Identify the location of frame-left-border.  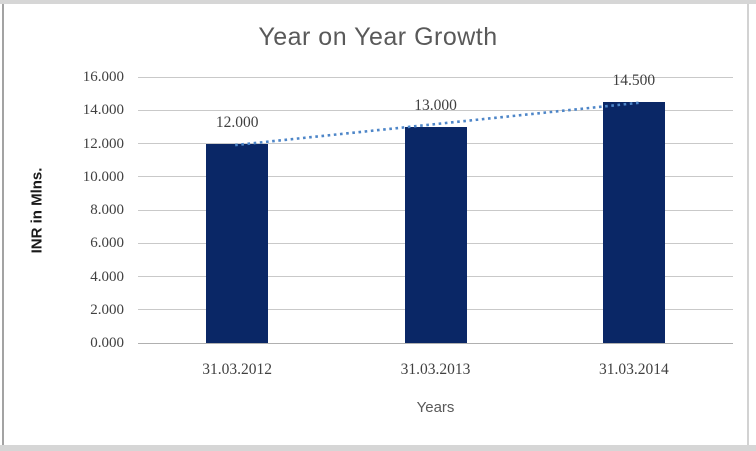
(3, 224).